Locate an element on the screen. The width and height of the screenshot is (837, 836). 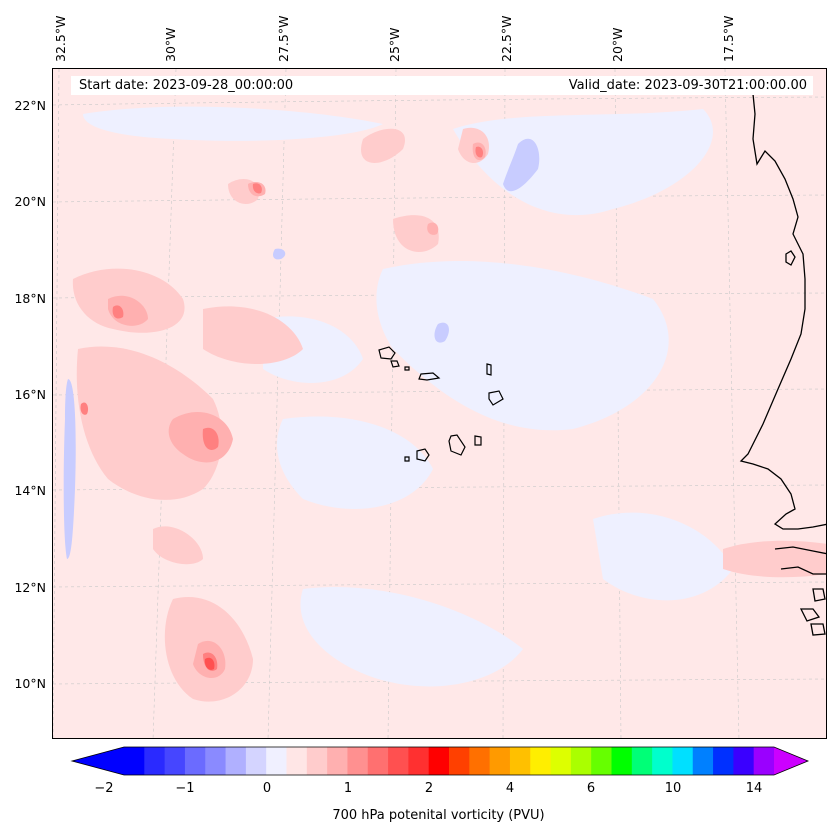
lon-label: 20°W is located at coordinates (617, 44).